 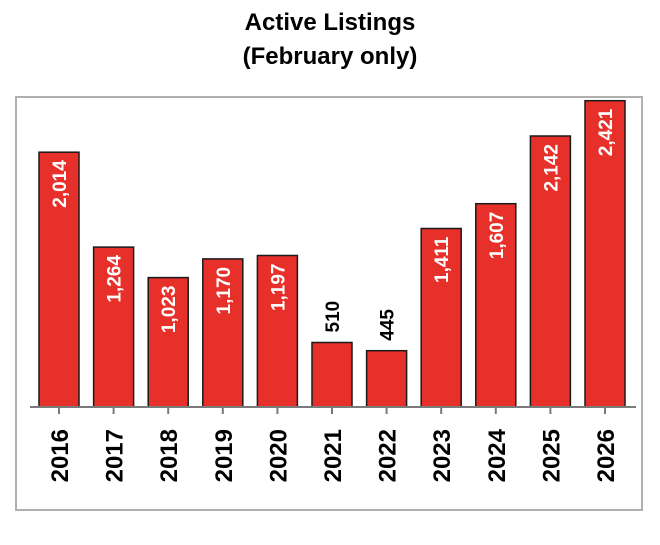 I want to click on x-tick-label-2021: 2021, so click(x=333, y=455).